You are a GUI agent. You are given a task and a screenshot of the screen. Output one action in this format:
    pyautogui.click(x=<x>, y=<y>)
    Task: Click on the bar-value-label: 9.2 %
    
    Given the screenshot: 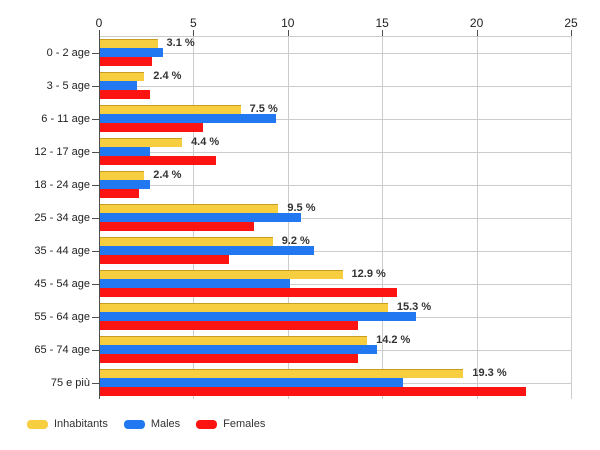 What is the action you would take?
    pyautogui.click(x=295, y=240)
    